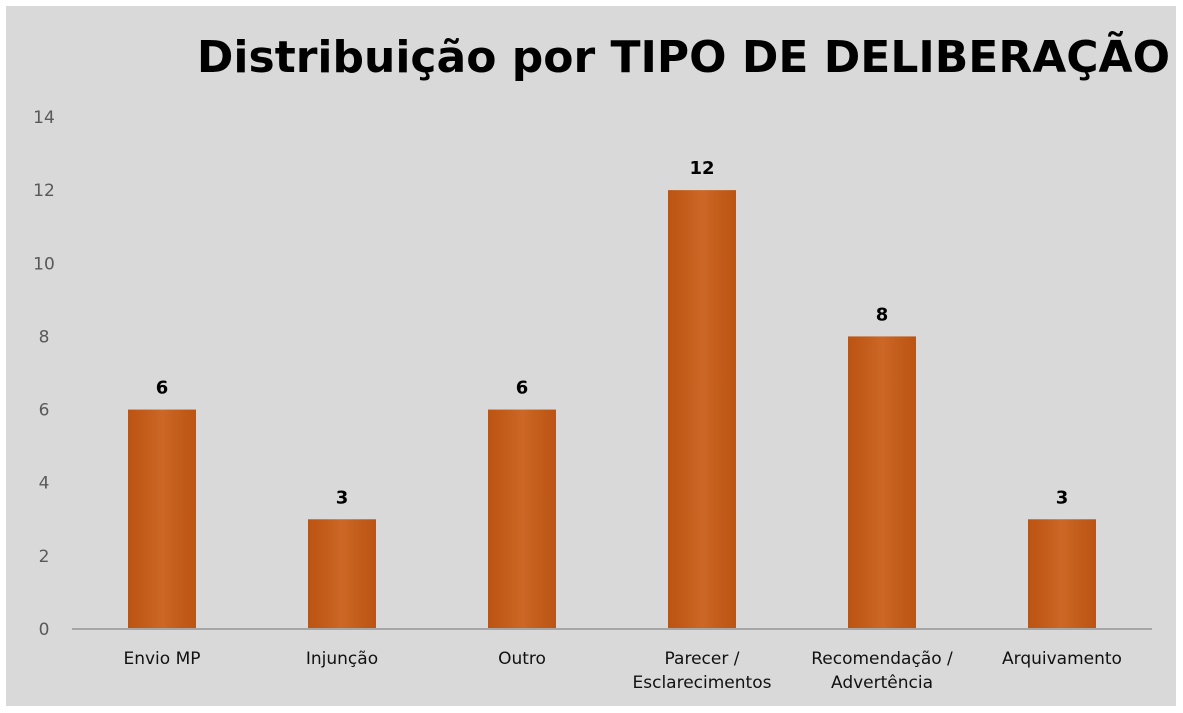  What do you see at coordinates (44, 191) in the screenshot?
I see `y-tick-label: 12` at bounding box center [44, 191].